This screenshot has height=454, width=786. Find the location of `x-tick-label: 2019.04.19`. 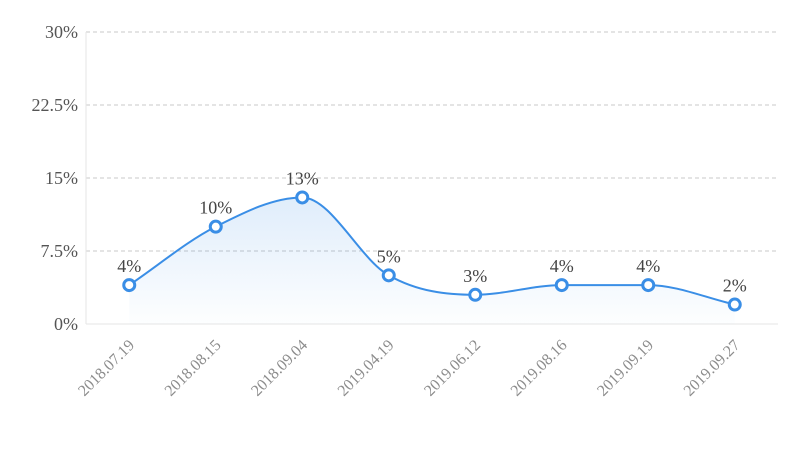

x-tick-label: 2019.04.19 is located at coordinates (366, 368).